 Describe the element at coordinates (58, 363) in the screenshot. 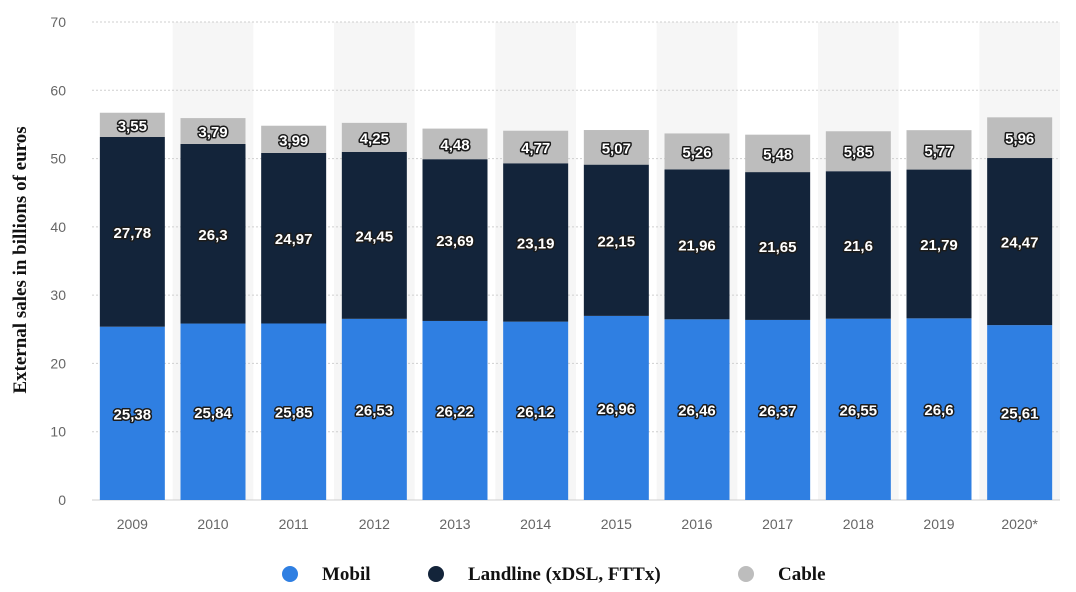

I see `y-tick-label: 20` at that location.